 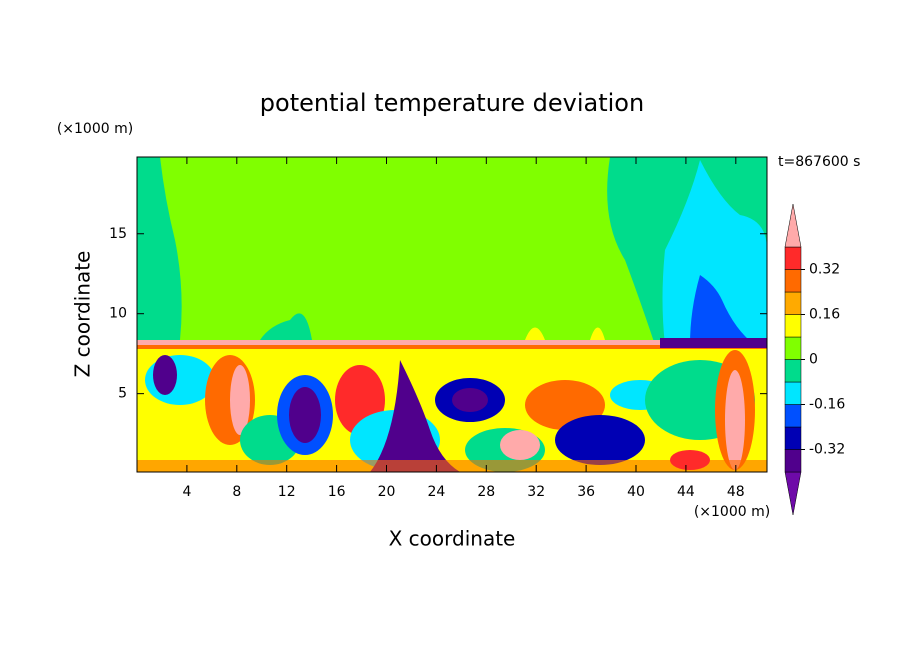 What do you see at coordinates (452, 103) in the screenshot?
I see `chart-title: potential temperature deviation` at bounding box center [452, 103].